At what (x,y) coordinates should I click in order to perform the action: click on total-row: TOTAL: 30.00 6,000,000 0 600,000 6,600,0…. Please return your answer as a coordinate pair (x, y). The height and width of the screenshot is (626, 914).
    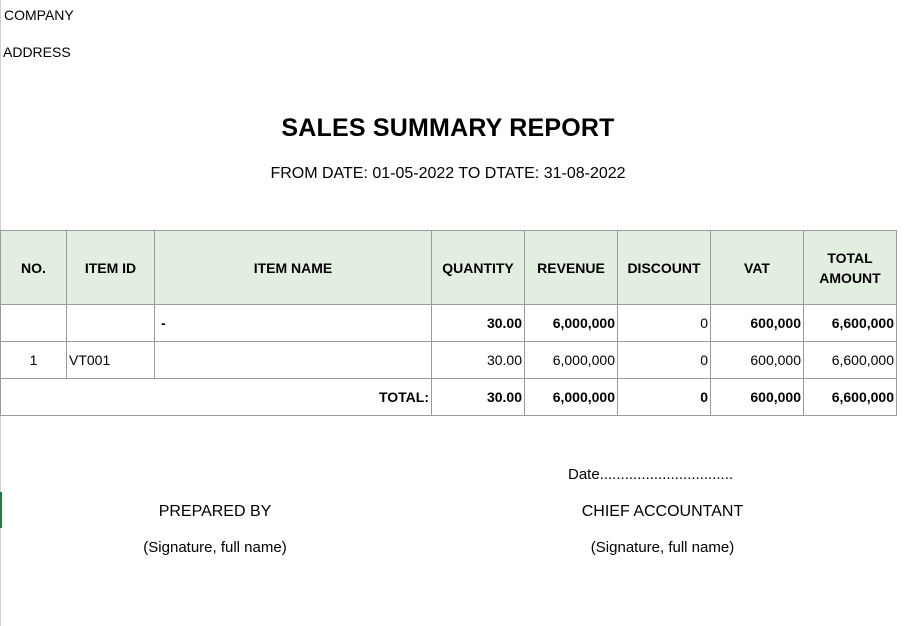
    Looking at the image, I should click on (448, 397).